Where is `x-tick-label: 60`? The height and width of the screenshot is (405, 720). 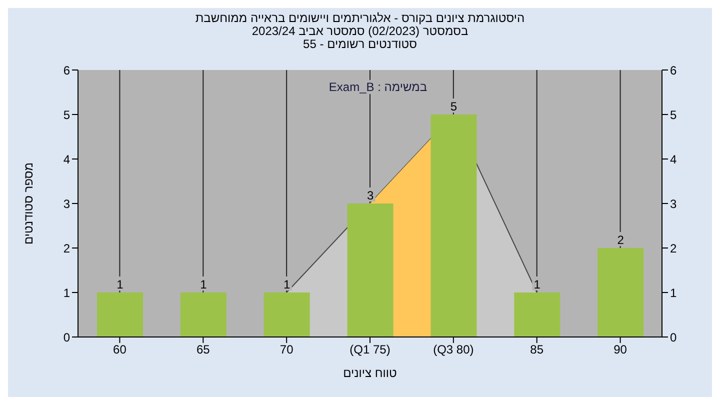
x-tick-label: 60 is located at coordinates (120, 349).